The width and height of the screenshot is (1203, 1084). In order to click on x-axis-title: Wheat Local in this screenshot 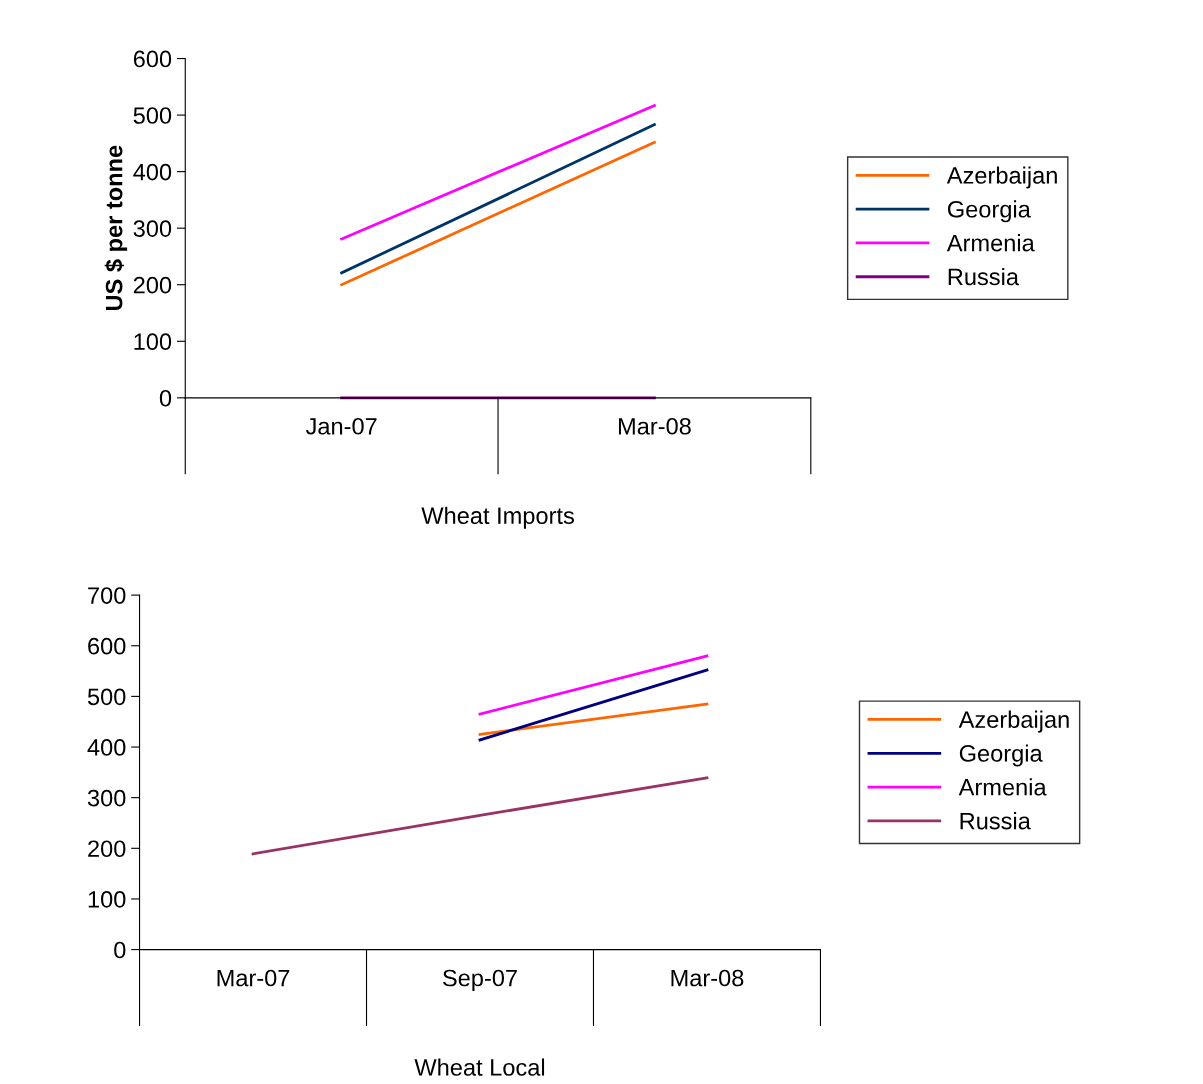, I will do `click(479, 1067)`.